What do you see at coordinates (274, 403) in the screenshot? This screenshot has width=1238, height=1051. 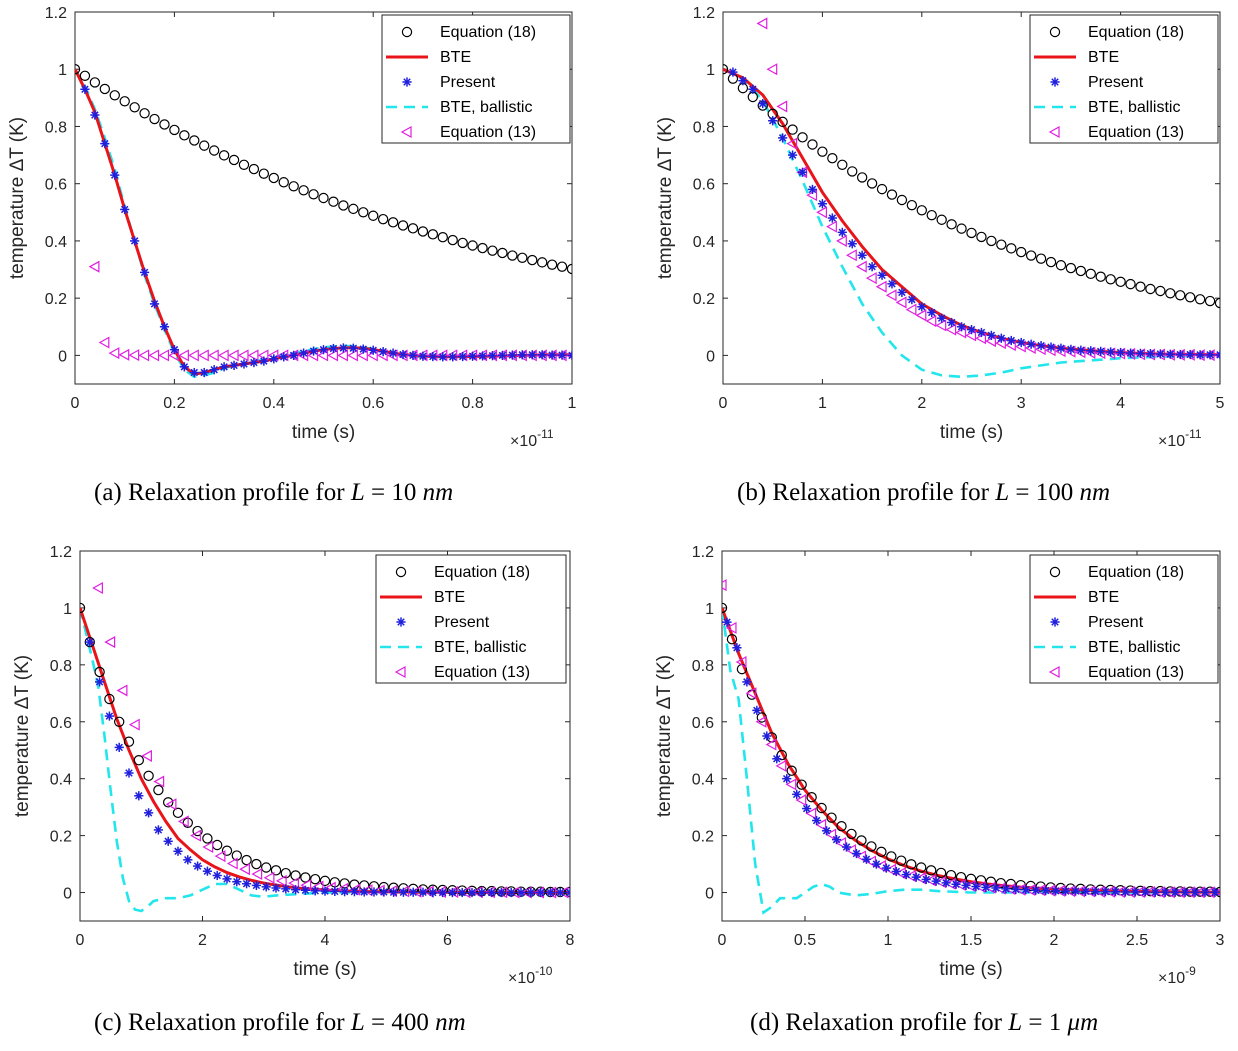 I see `x-tick-label: 0.4` at bounding box center [274, 403].